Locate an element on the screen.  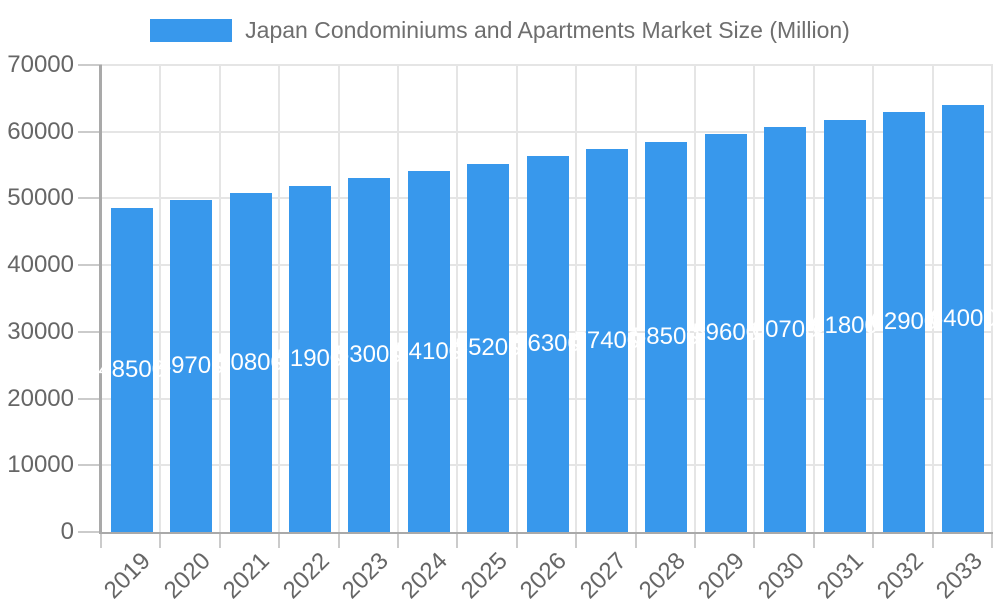
x-tick-label: 2021 is located at coordinates (246, 573).